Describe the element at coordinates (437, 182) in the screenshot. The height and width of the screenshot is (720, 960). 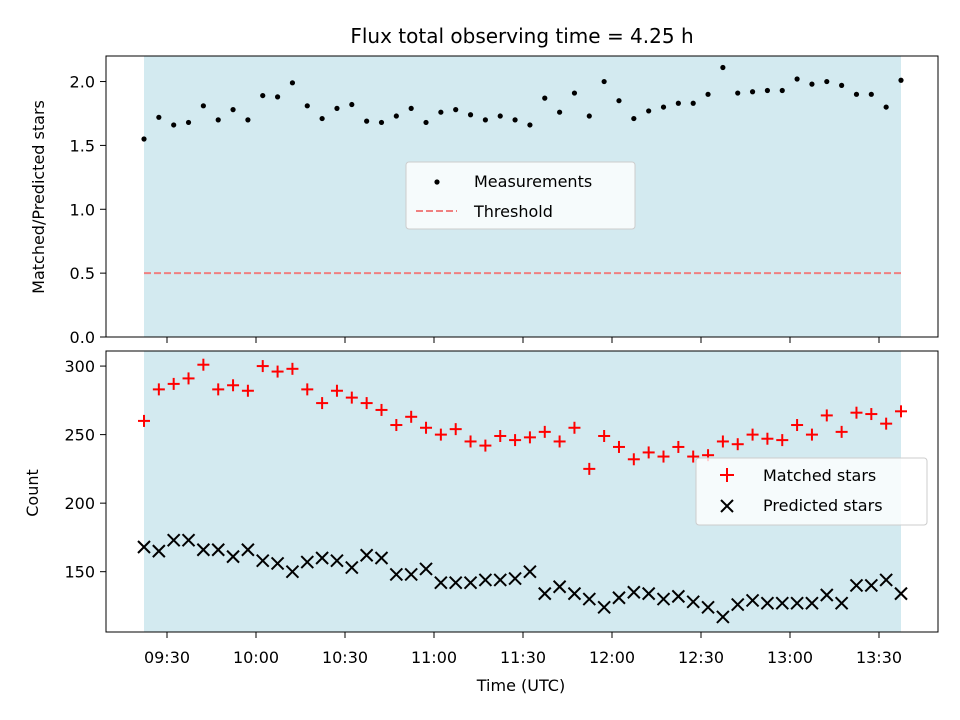
I see `legend-measurement-marker` at that location.